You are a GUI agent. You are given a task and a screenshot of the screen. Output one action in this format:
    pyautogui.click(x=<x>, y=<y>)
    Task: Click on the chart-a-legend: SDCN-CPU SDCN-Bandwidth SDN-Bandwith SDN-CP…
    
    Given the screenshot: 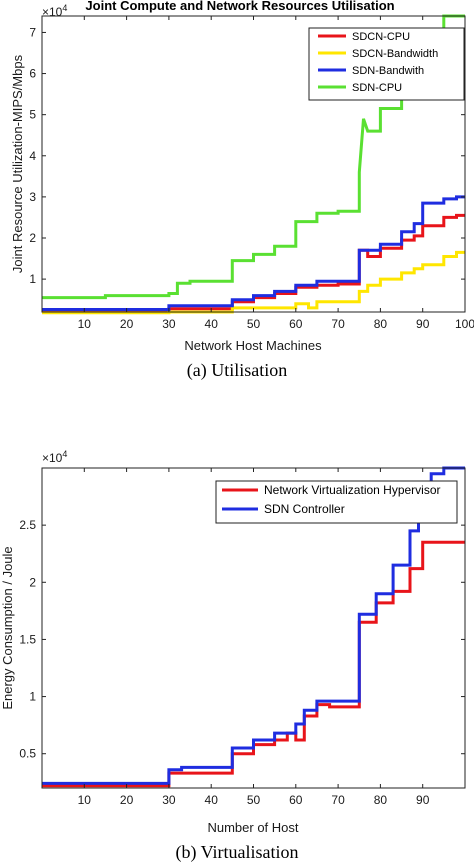 What is the action you would take?
    pyautogui.click(x=386, y=64)
    